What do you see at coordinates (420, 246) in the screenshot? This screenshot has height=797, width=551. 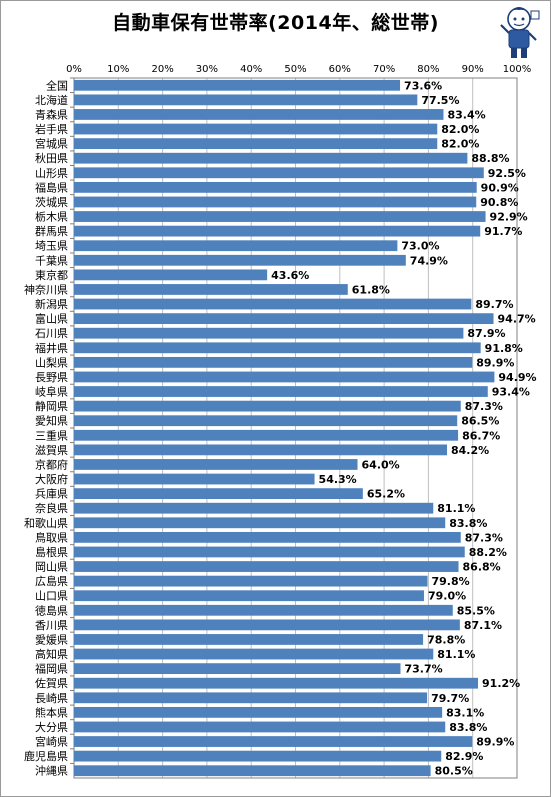 I see `value-label: 73.0%` at bounding box center [420, 246].